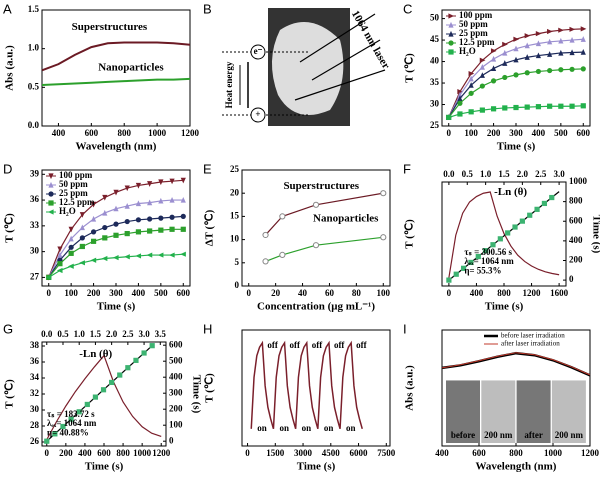 This screenshot has height=480, width=600. I want to click on x-tick-label: 40, so click(303, 293).